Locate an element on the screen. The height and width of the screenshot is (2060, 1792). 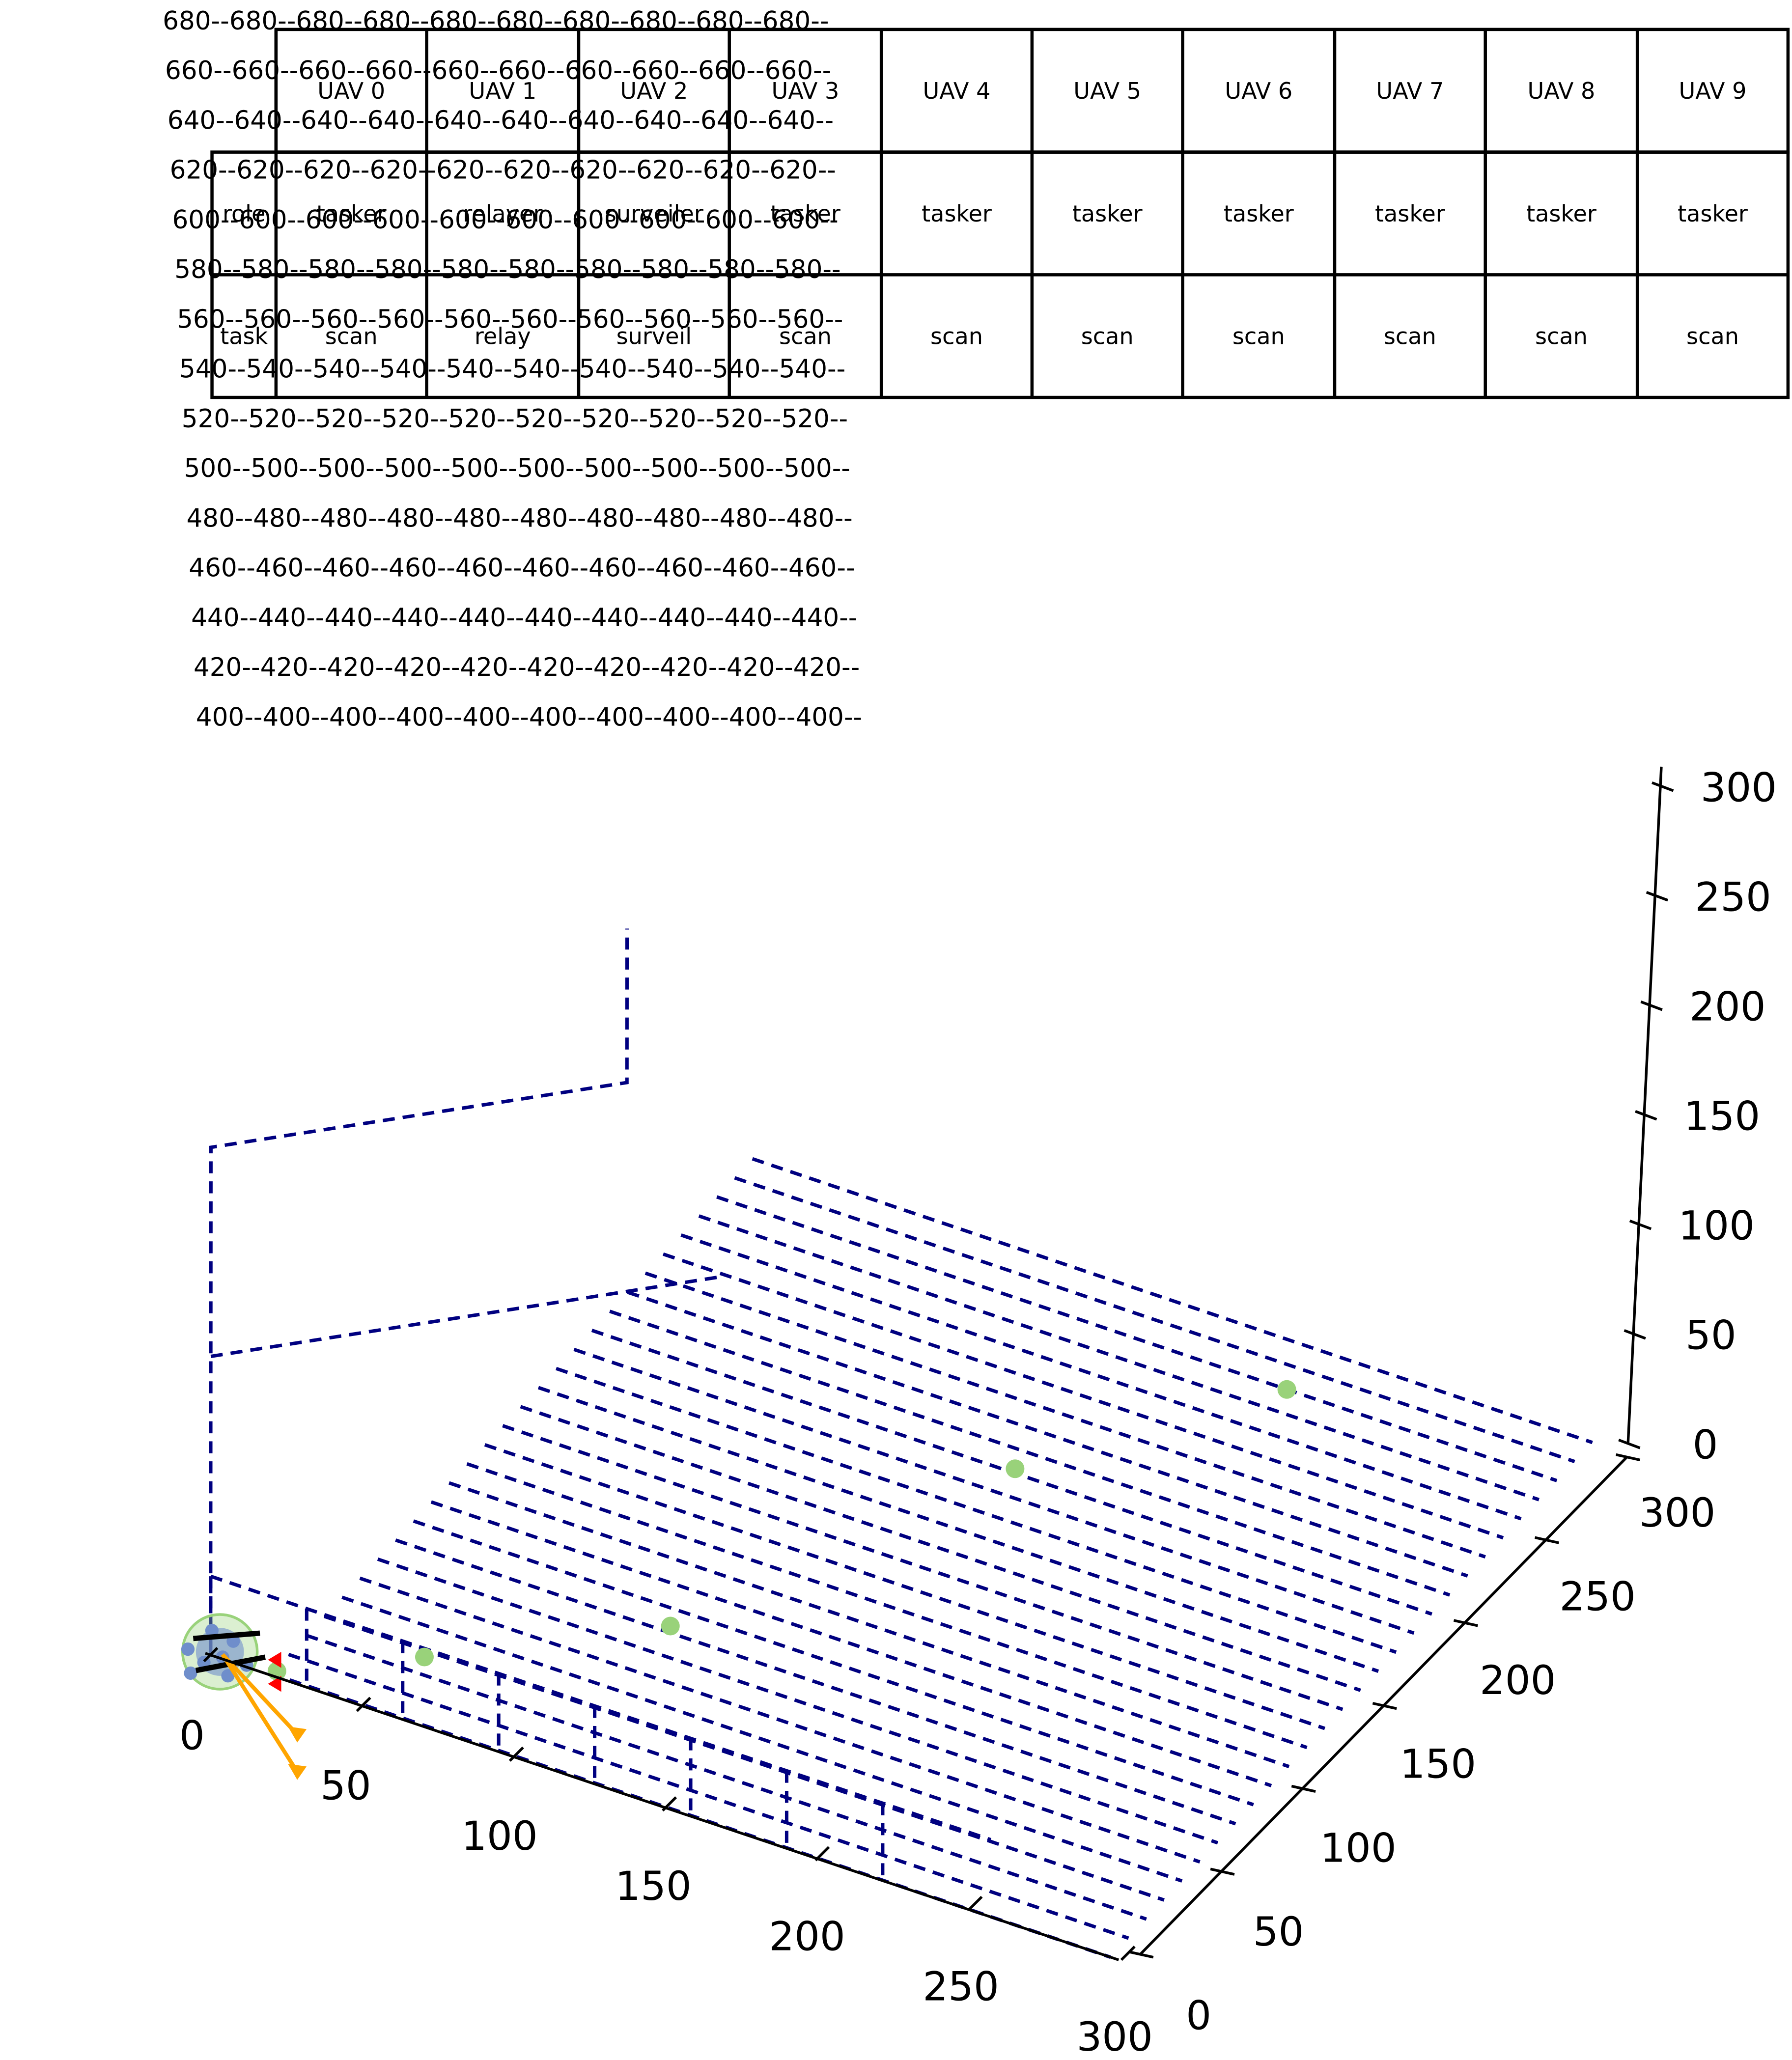
x-axis-line is located at coordinates (662, 1806).